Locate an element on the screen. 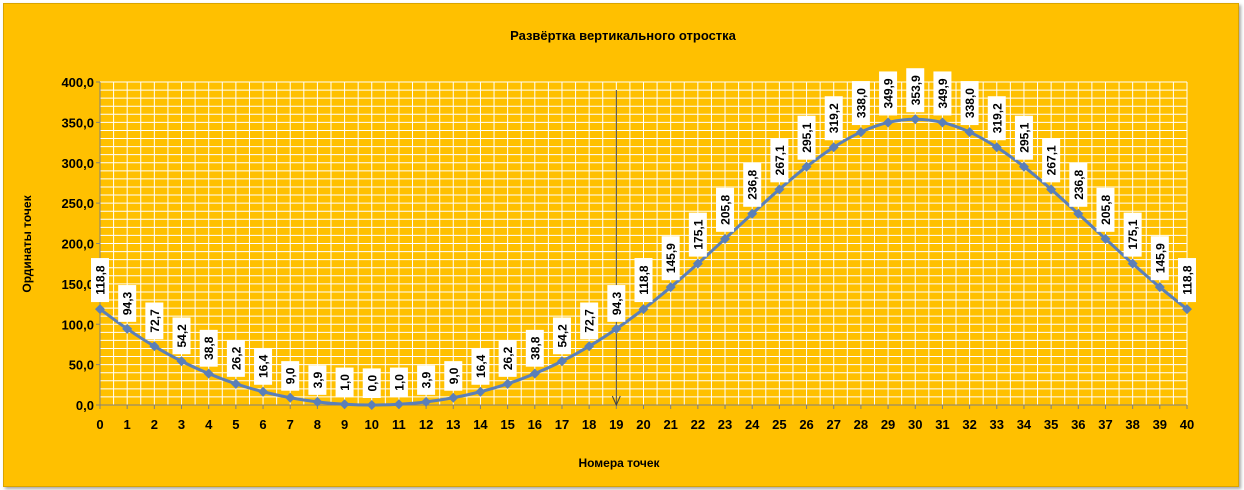  data-label: 54,2 is located at coordinates (181, 336).